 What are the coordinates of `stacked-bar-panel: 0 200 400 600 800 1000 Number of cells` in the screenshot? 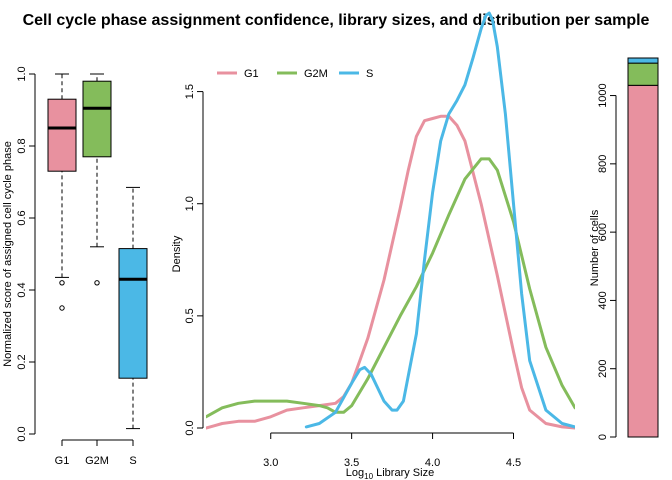 It's located at (624, 248).